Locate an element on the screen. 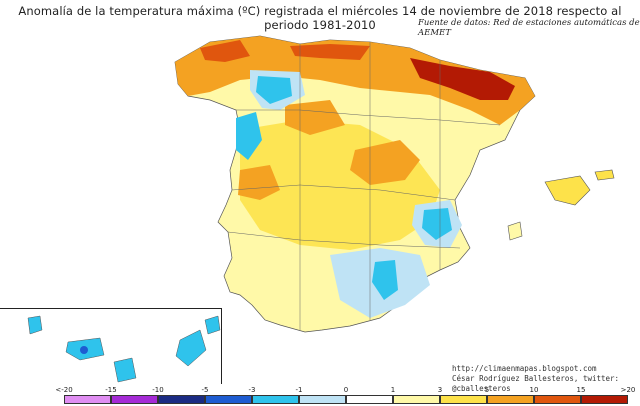  north-hot-zone is located at coordinates (330, 52).